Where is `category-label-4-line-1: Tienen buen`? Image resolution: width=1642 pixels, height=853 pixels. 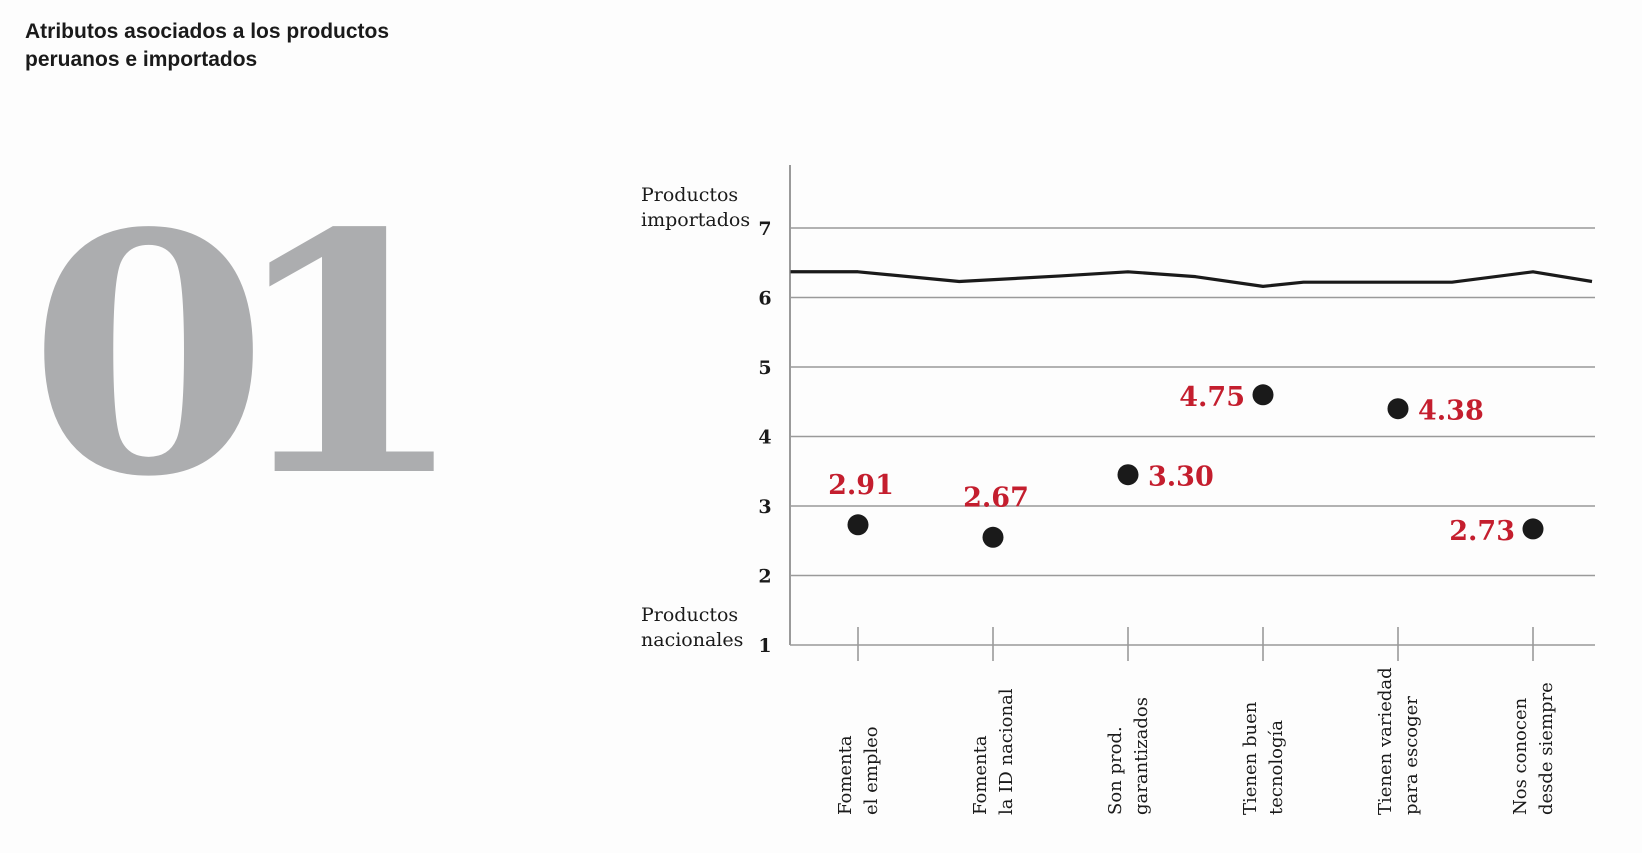
category-label-4-line-1: Tienen buen is located at coordinates (1250, 758).